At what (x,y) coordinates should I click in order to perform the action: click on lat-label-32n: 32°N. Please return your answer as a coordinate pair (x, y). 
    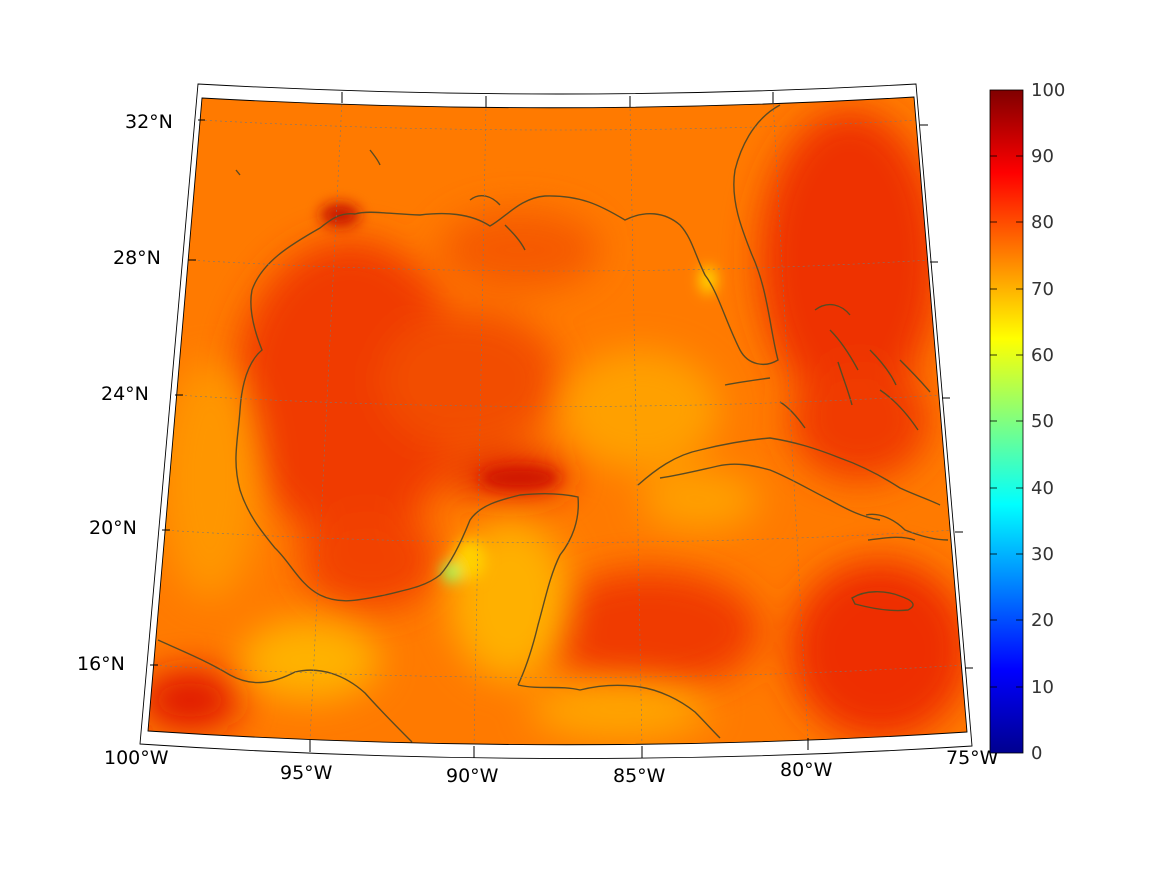
    Looking at the image, I should click on (149, 122).